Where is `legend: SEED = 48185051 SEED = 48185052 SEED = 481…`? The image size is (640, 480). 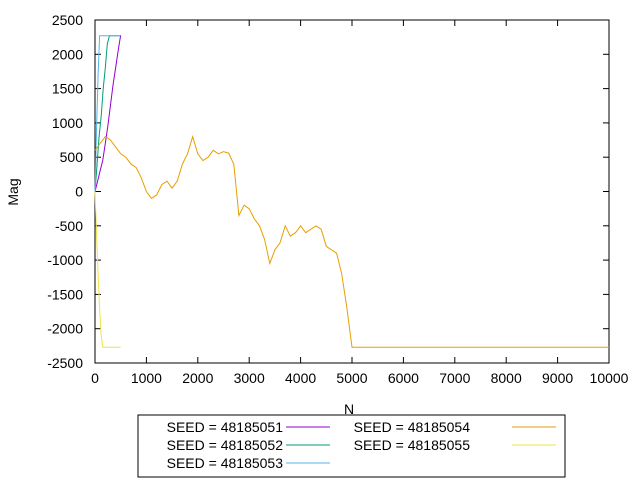
legend: SEED = 48185051 SEED = 48185052 SEED = 481… is located at coordinates (361, 445).